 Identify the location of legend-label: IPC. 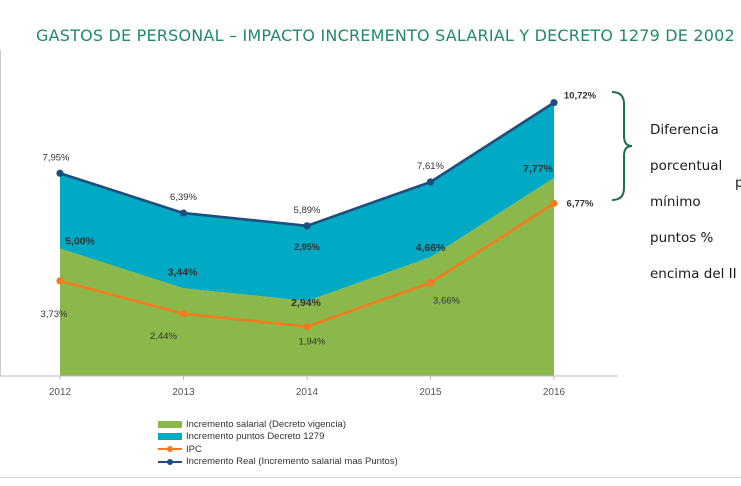
(194, 449).